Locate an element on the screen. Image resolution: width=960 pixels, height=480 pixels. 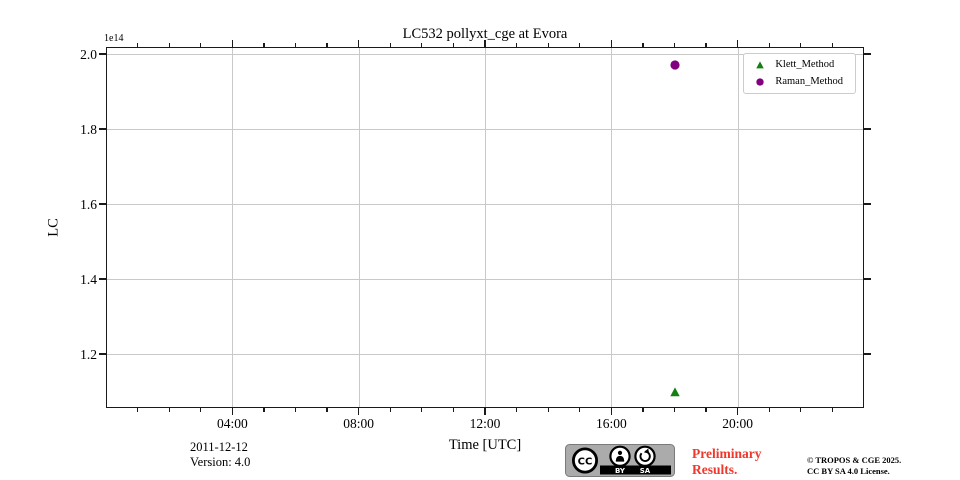
legend-label: Raman_Method is located at coordinates (809, 81).